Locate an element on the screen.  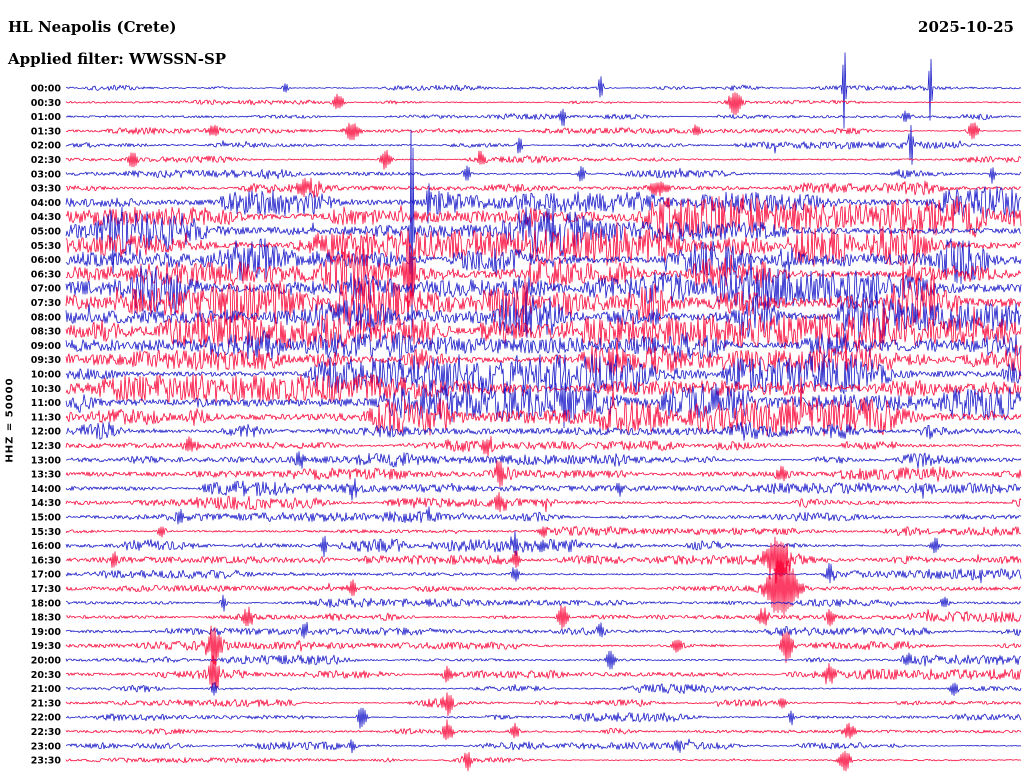
time-label-0030: 00:30 is located at coordinates (46, 103).